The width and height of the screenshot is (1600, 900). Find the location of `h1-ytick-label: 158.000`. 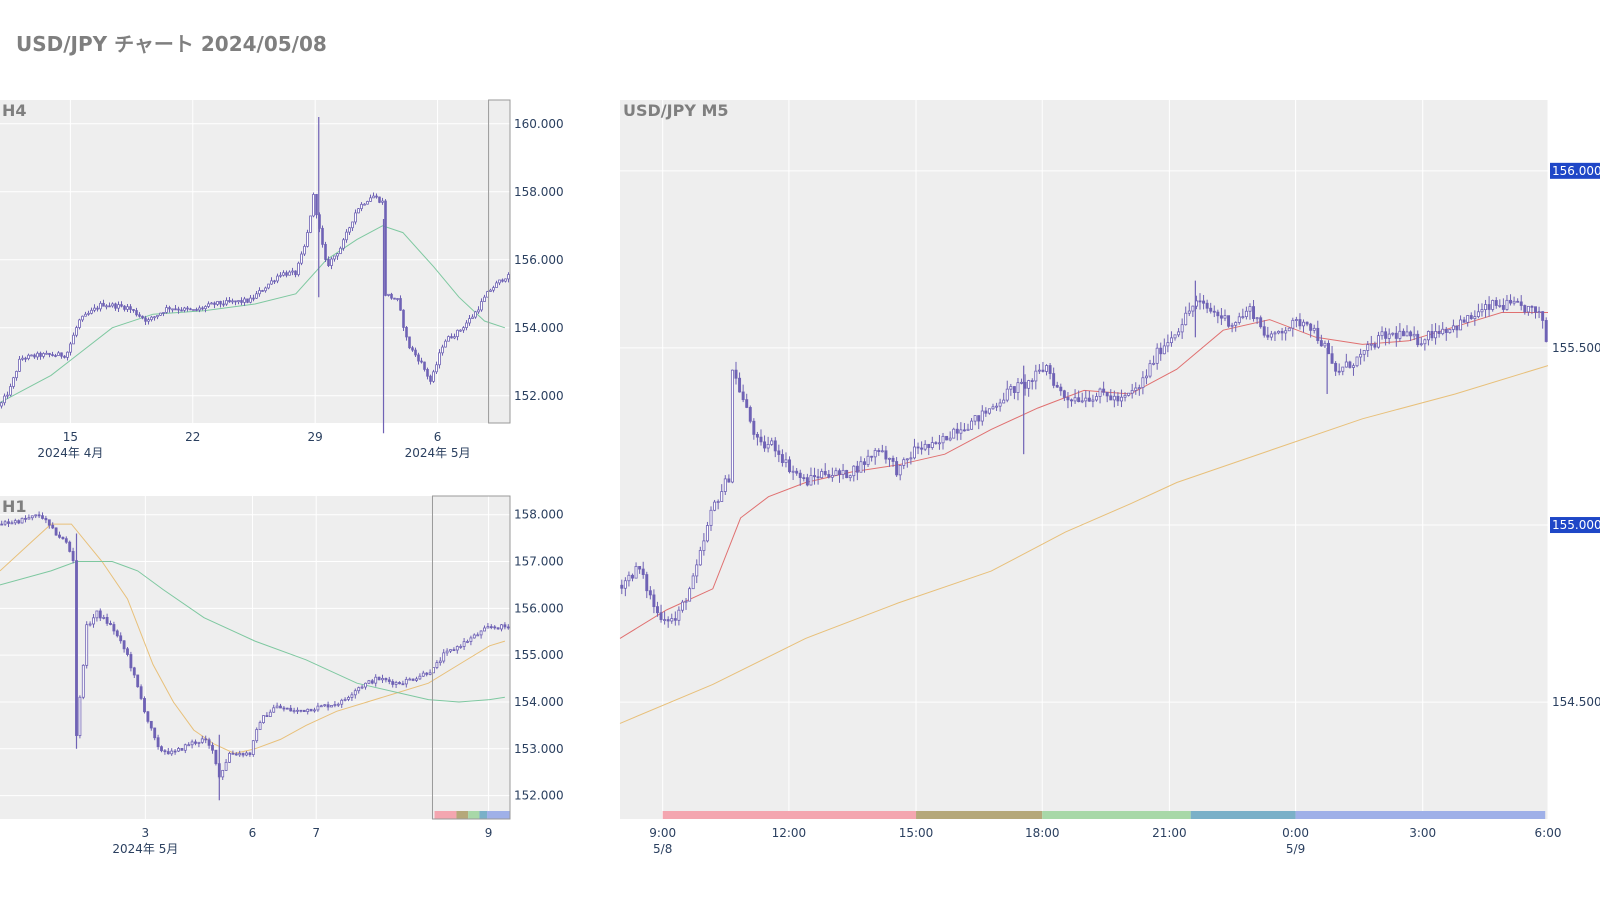

h1-ytick-label: 158.000 is located at coordinates (539, 515).